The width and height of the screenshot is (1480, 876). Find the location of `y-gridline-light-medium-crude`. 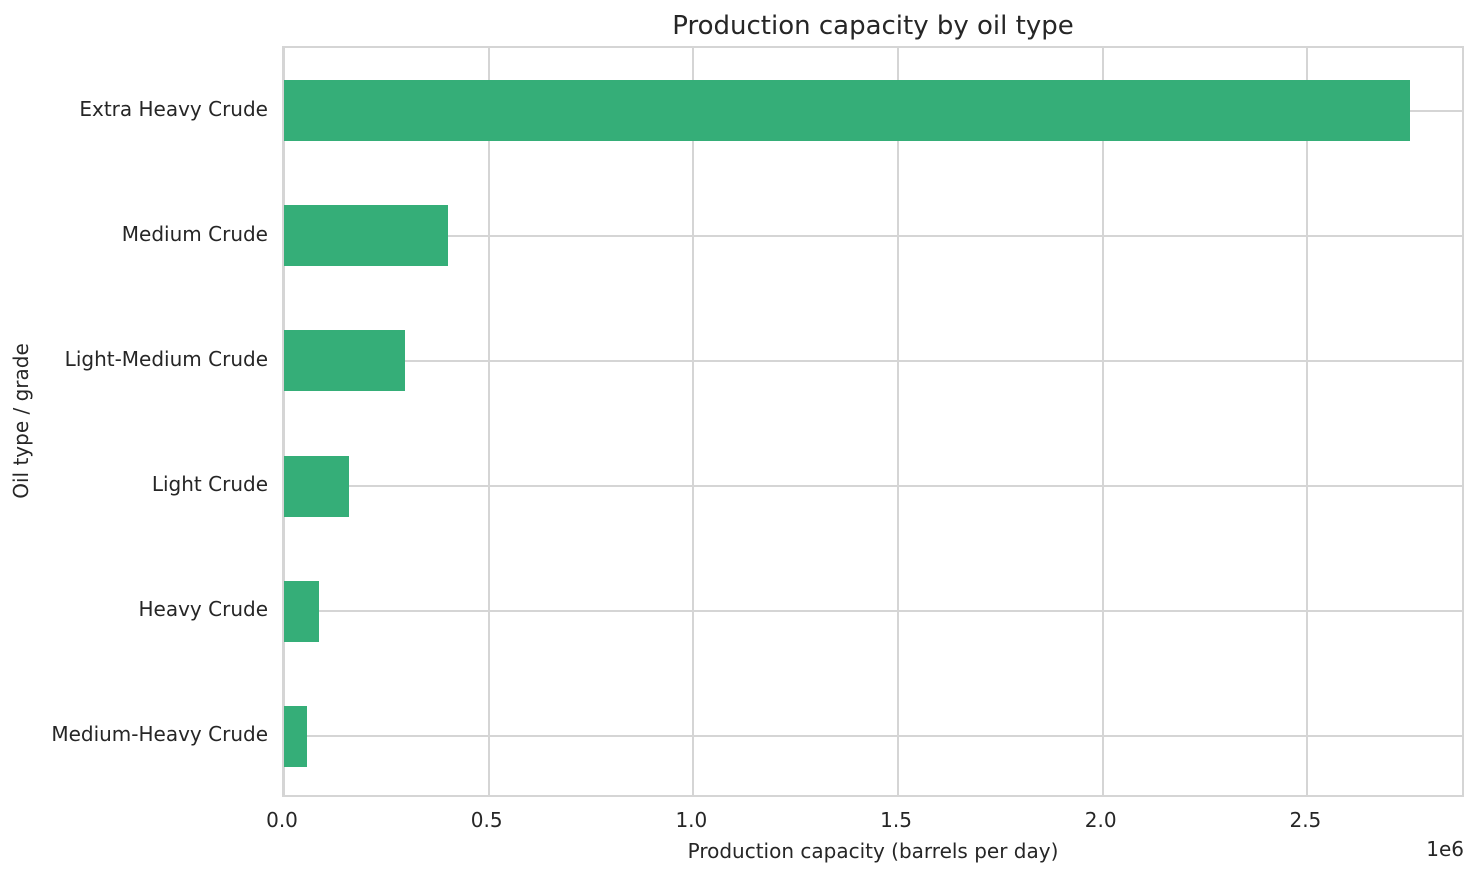

y-gridline-light-medium-crude is located at coordinates (873, 360).